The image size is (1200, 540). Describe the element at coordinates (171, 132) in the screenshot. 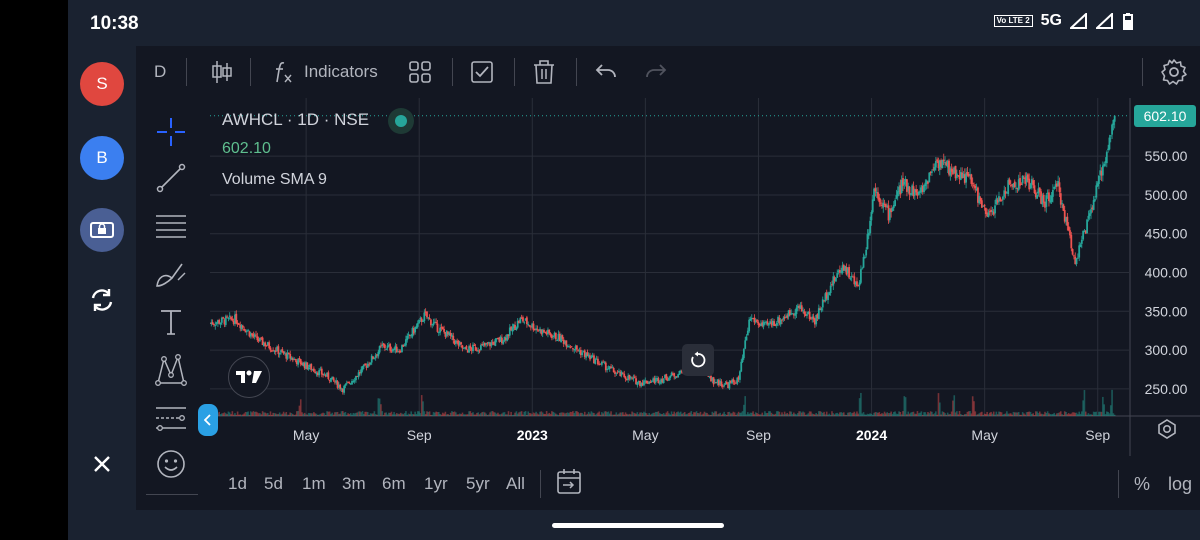

I see `crosshair-tool` at that location.